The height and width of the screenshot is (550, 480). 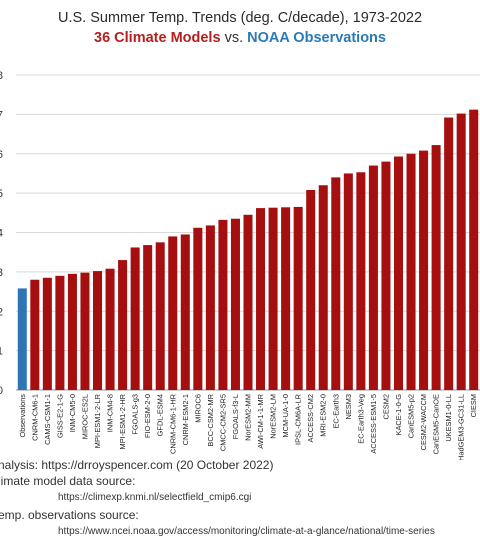 What do you see at coordinates (235, 416) in the screenshot?
I see `x-tick-label: FGOALS-f3-L` at bounding box center [235, 416].